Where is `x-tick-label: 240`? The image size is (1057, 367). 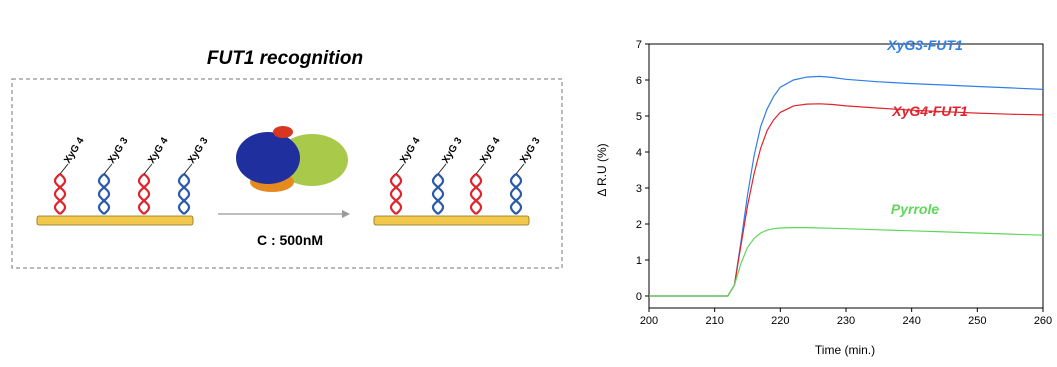 x-tick-label: 240 is located at coordinates (911, 321).